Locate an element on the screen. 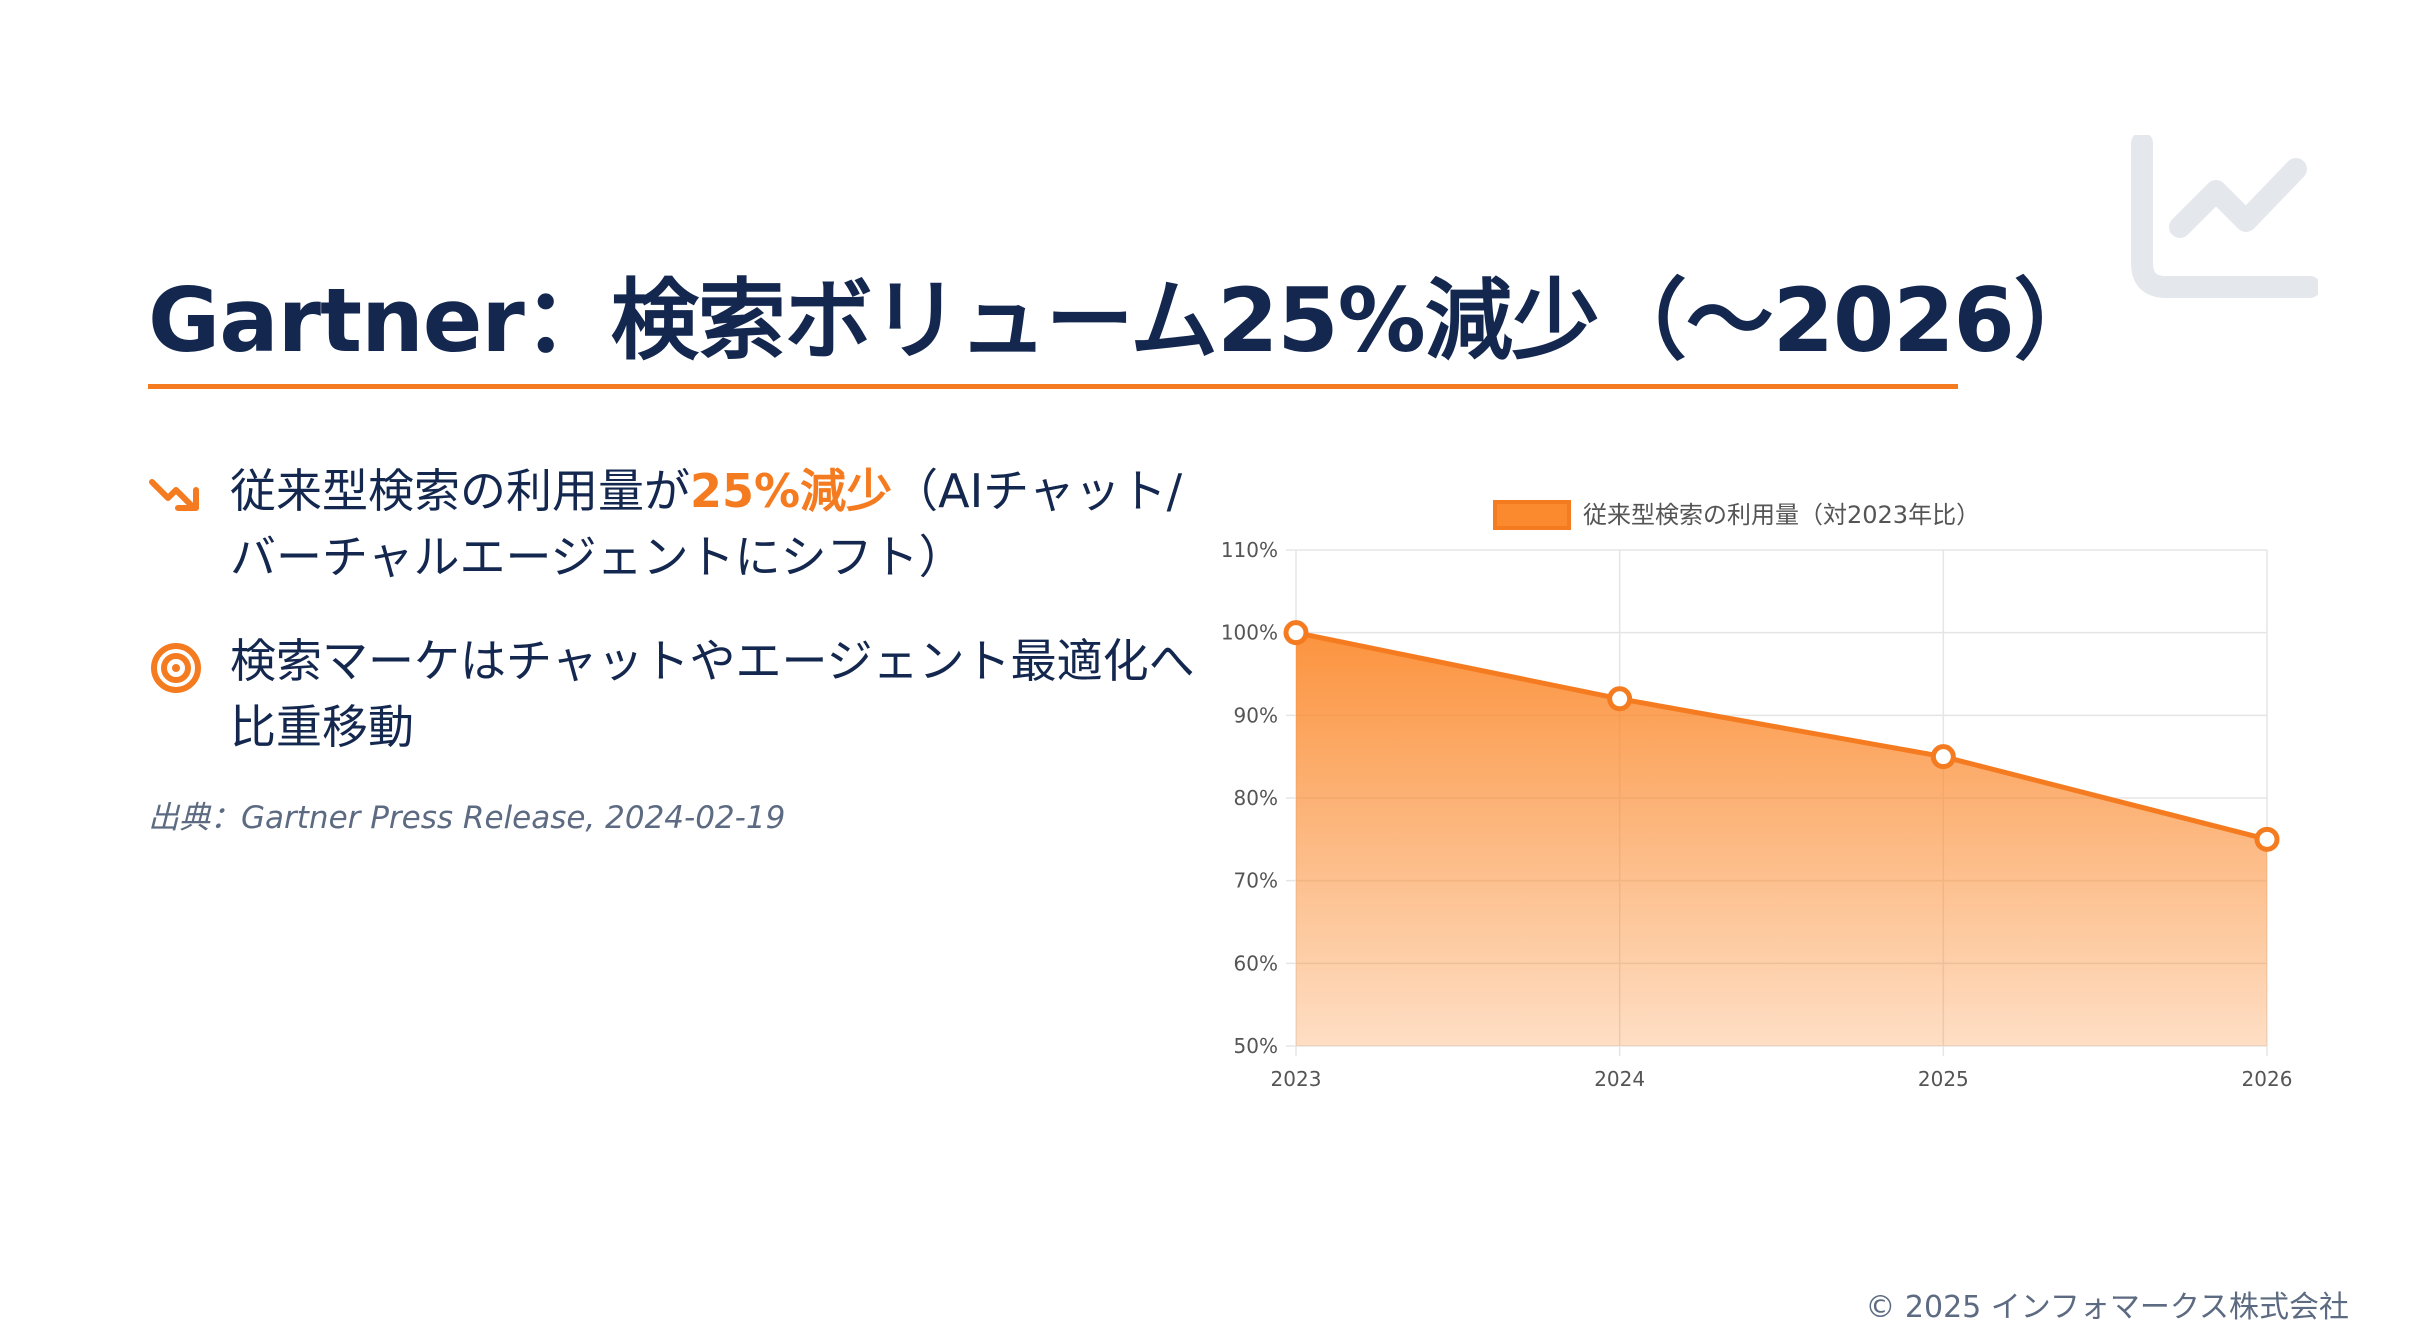 The height and width of the screenshot is (1337, 2411). bullet-search-decline: 従来型検索の利用量が25%減少（AIチャット/バーチャルエージェントにシフト） is located at coordinates (684, 524).